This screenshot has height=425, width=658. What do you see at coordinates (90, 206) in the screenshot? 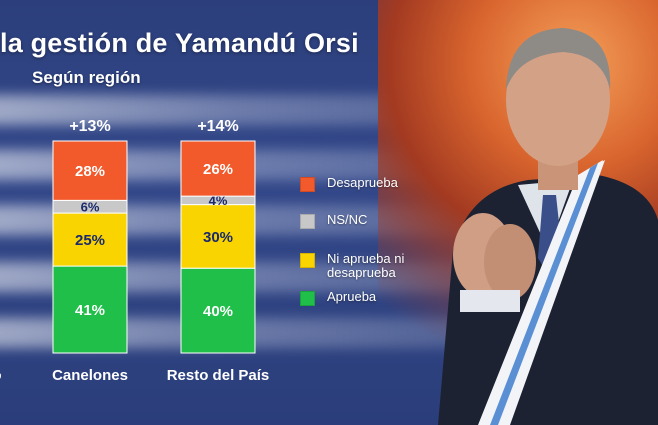
I see `bar-value-label: 6%` at bounding box center [90, 206].